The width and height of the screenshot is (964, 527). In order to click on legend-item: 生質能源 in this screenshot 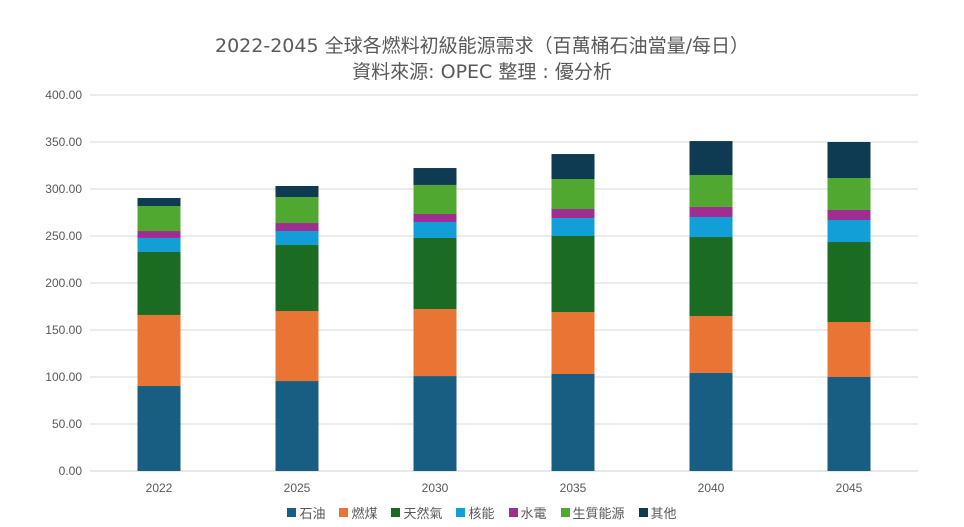, I will do `click(592, 512)`.